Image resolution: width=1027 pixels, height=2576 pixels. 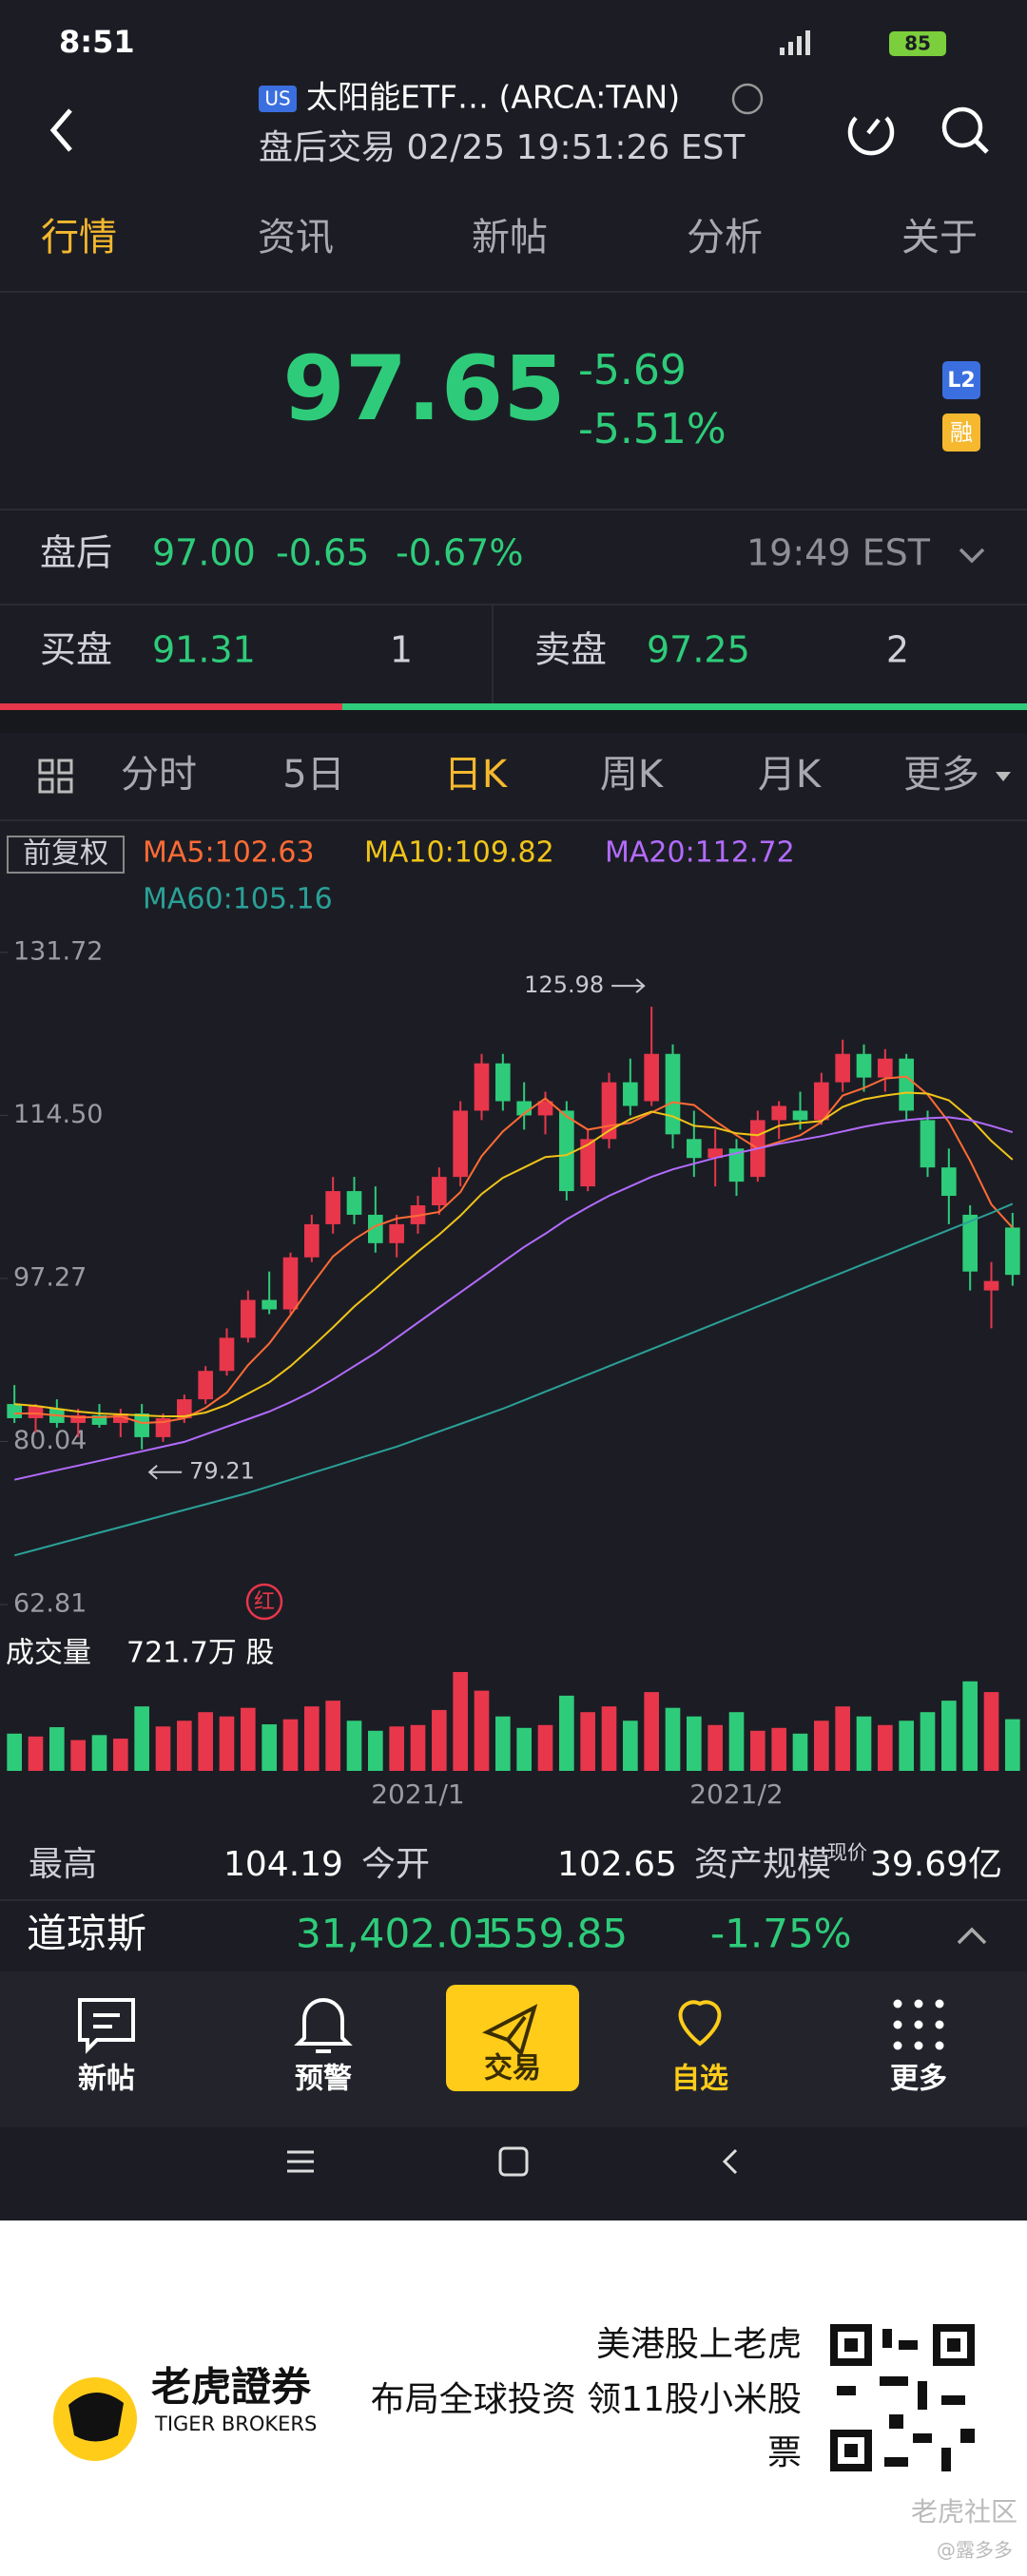 I want to click on footer, so click(x=513, y=2398).